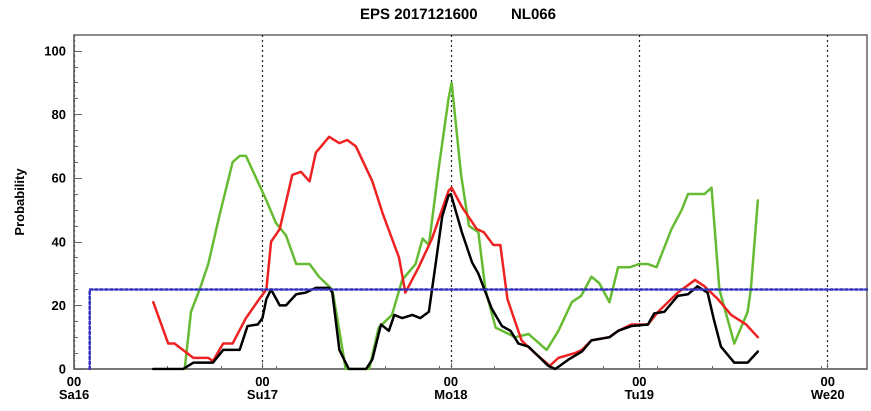  What do you see at coordinates (62, 369) in the screenshot?
I see `y-tick-label: 0` at bounding box center [62, 369].